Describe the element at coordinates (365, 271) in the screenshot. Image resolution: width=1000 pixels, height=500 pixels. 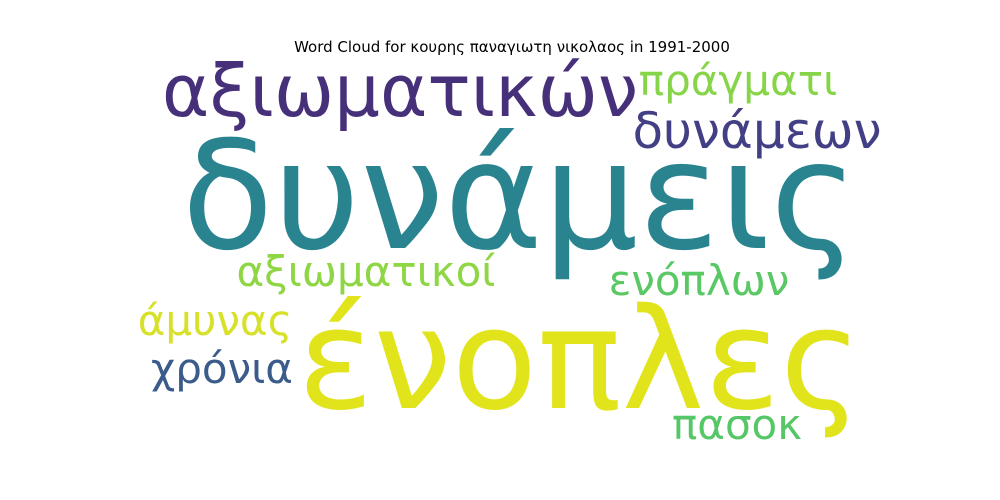
I see `word-6: αξιωματικοί` at that location.